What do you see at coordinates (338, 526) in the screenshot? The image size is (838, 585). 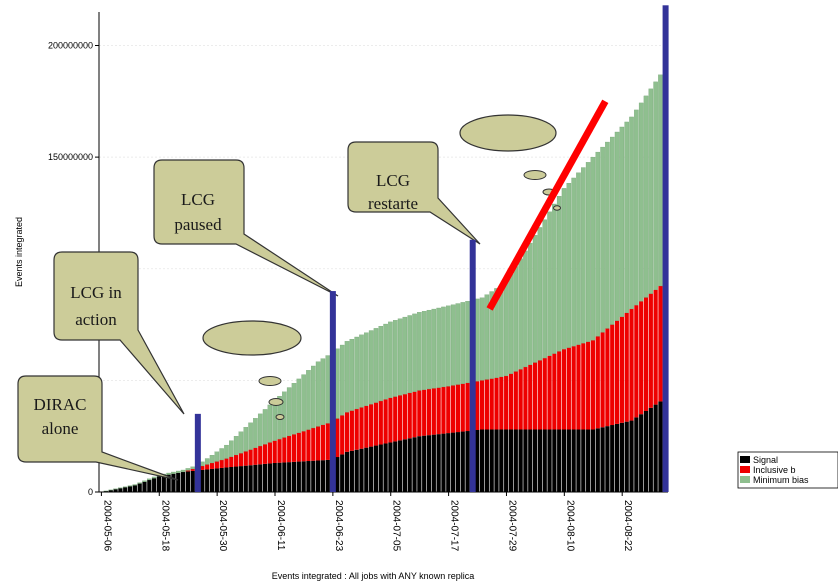 I see `x-tick-label: 2004-06-23` at bounding box center [338, 526].